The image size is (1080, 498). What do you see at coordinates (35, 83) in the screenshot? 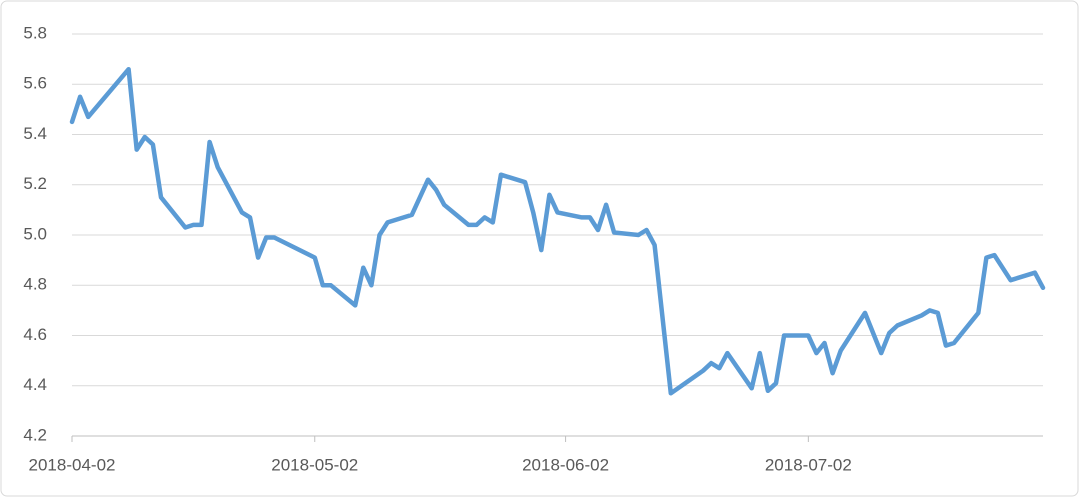
I see `y-tick-label: 5.6` at bounding box center [35, 83].